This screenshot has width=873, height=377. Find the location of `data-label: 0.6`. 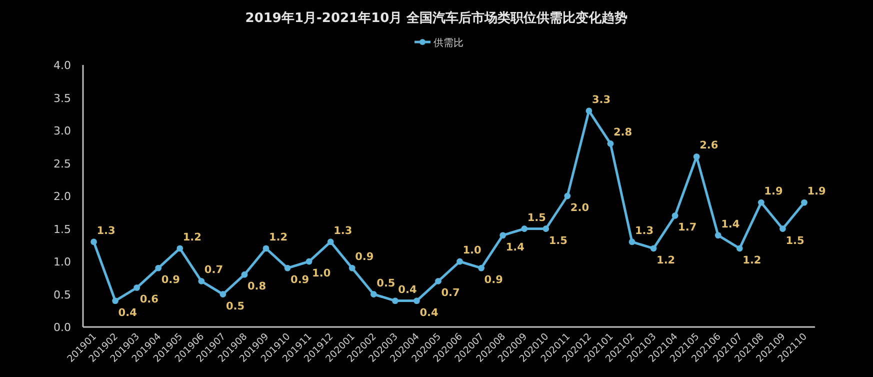

data-label: 0.6 is located at coordinates (149, 300).